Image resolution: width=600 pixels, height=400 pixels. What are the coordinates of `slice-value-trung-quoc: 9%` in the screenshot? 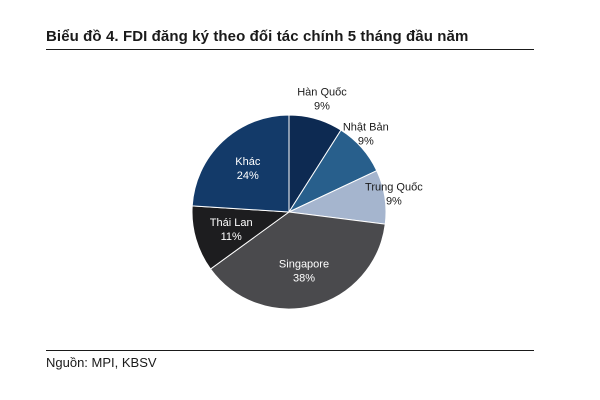 It's located at (394, 202).